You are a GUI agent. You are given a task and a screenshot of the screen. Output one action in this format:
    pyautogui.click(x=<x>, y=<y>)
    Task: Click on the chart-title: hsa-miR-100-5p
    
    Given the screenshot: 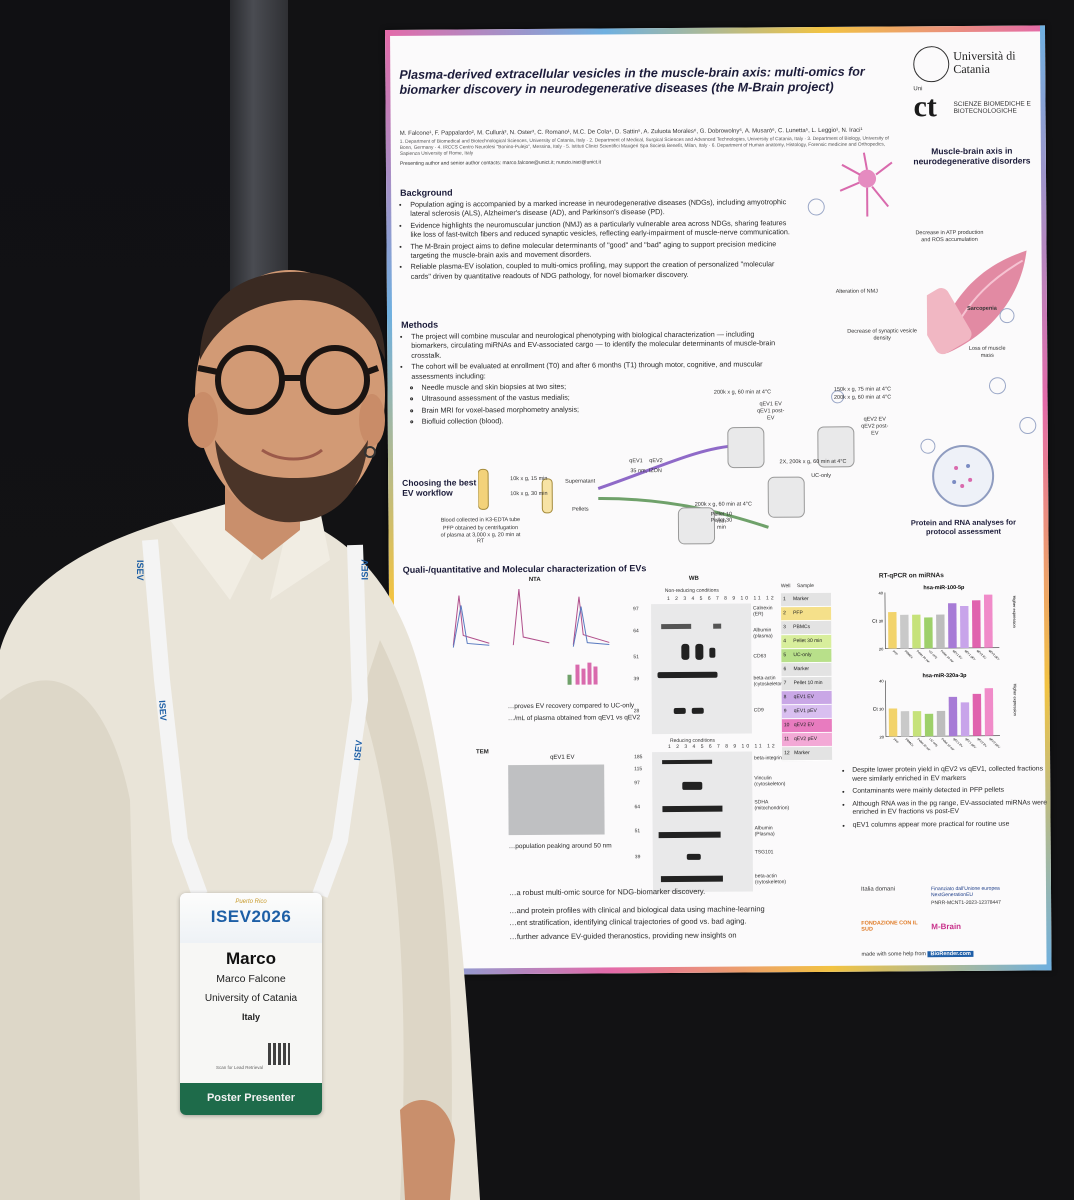 What is the action you would take?
    pyautogui.click(x=944, y=588)
    